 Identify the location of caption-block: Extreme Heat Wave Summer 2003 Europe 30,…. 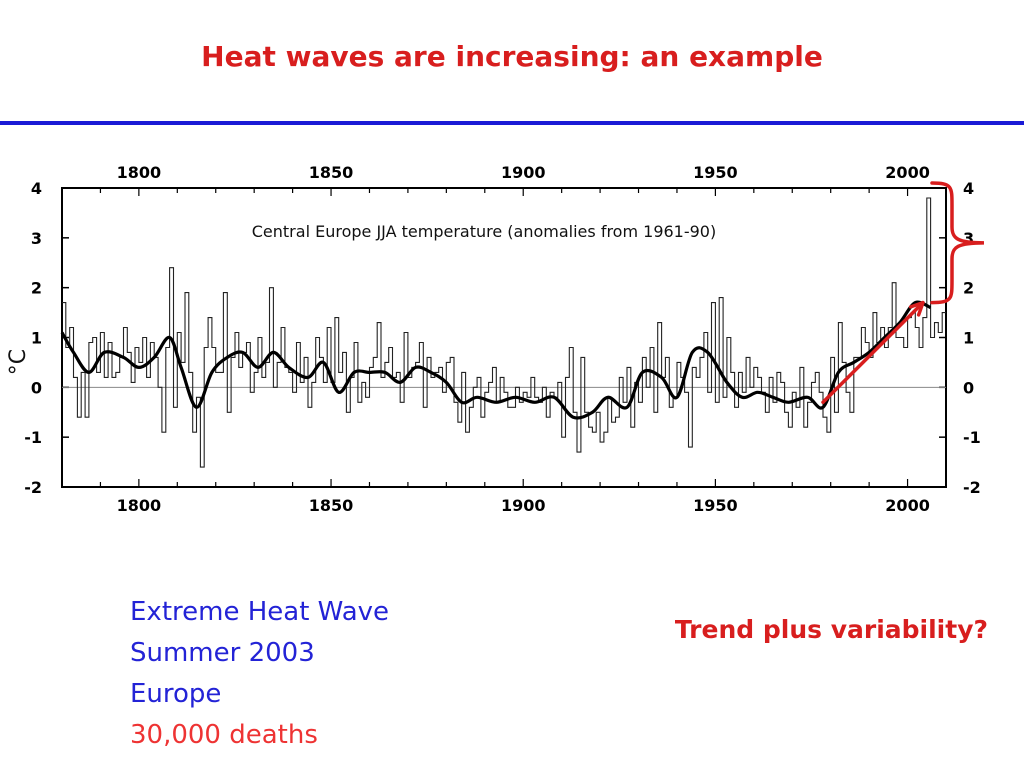
(259, 674).